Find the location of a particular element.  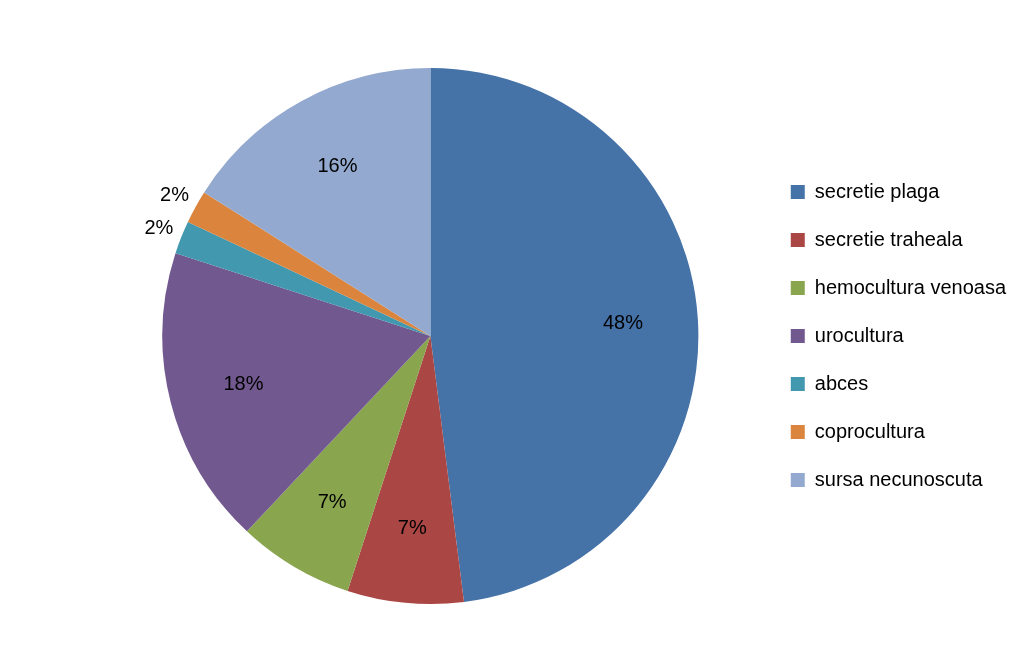

data-label: 18% is located at coordinates (243, 382).